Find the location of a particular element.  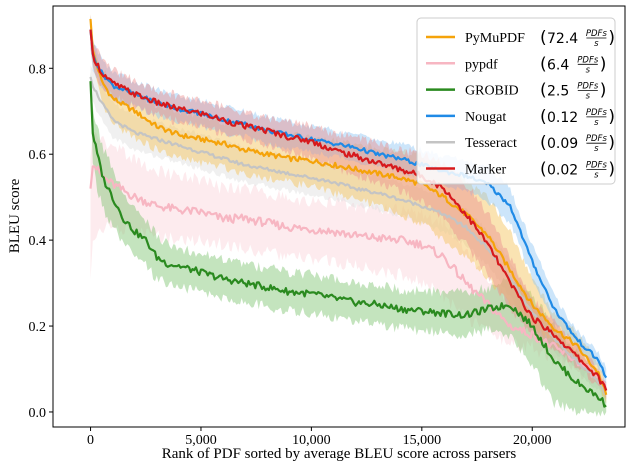

pypdf-legend-label: pypdf is located at coordinates (481, 64).